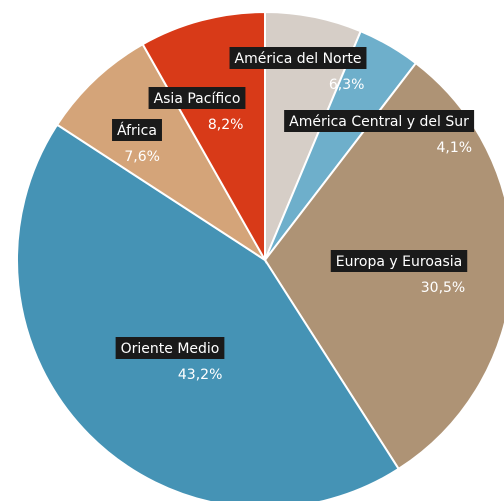 Image resolution: width=504 pixels, height=501 pixels. What do you see at coordinates (298, 70) in the screenshot?
I see `slice-label: América del Norte 6,3%` at bounding box center [298, 70].